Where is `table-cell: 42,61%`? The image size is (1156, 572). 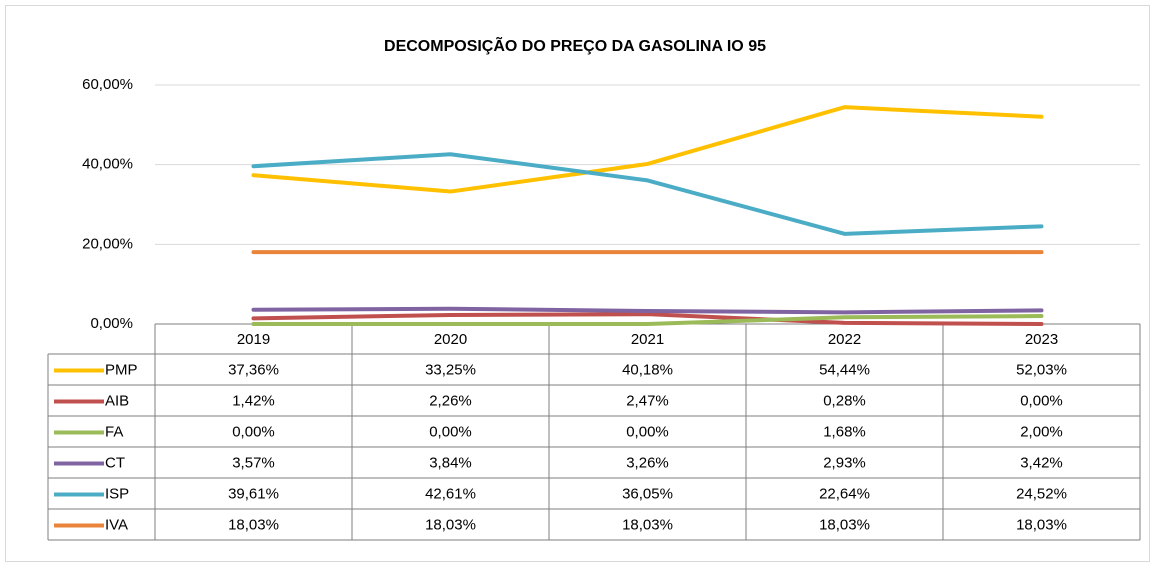 table-cell: 42,61% is located at coordinates (450, 493).